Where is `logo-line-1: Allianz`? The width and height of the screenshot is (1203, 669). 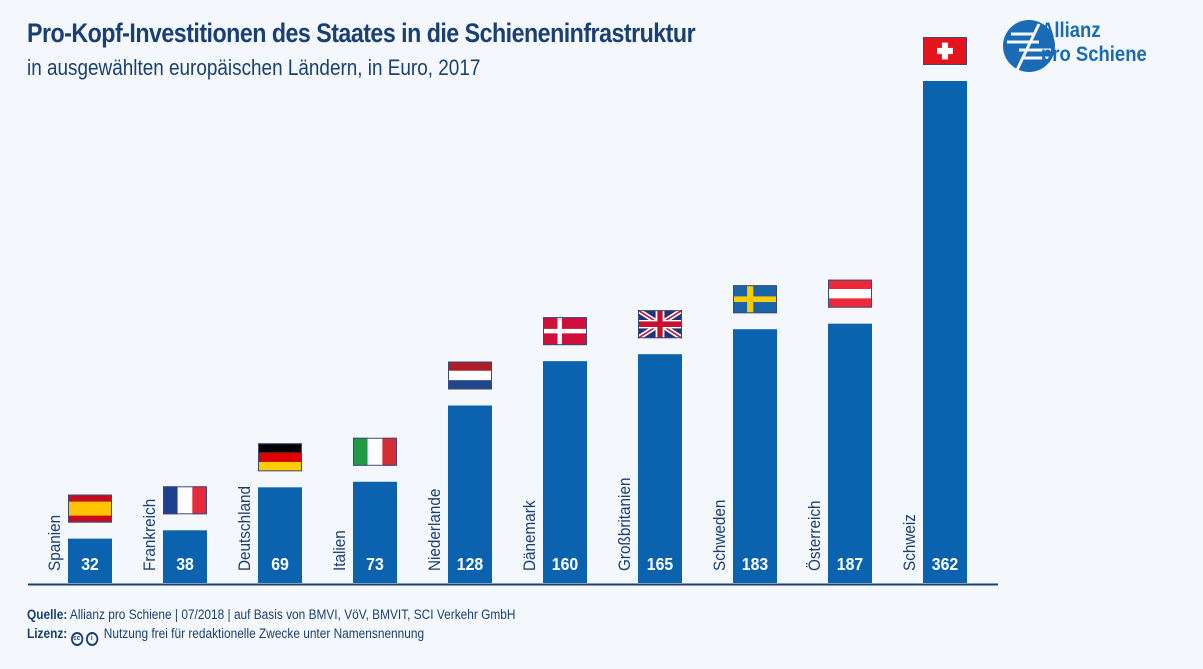
logo-line-1: Allianz is located at coordinates (1071, 30).